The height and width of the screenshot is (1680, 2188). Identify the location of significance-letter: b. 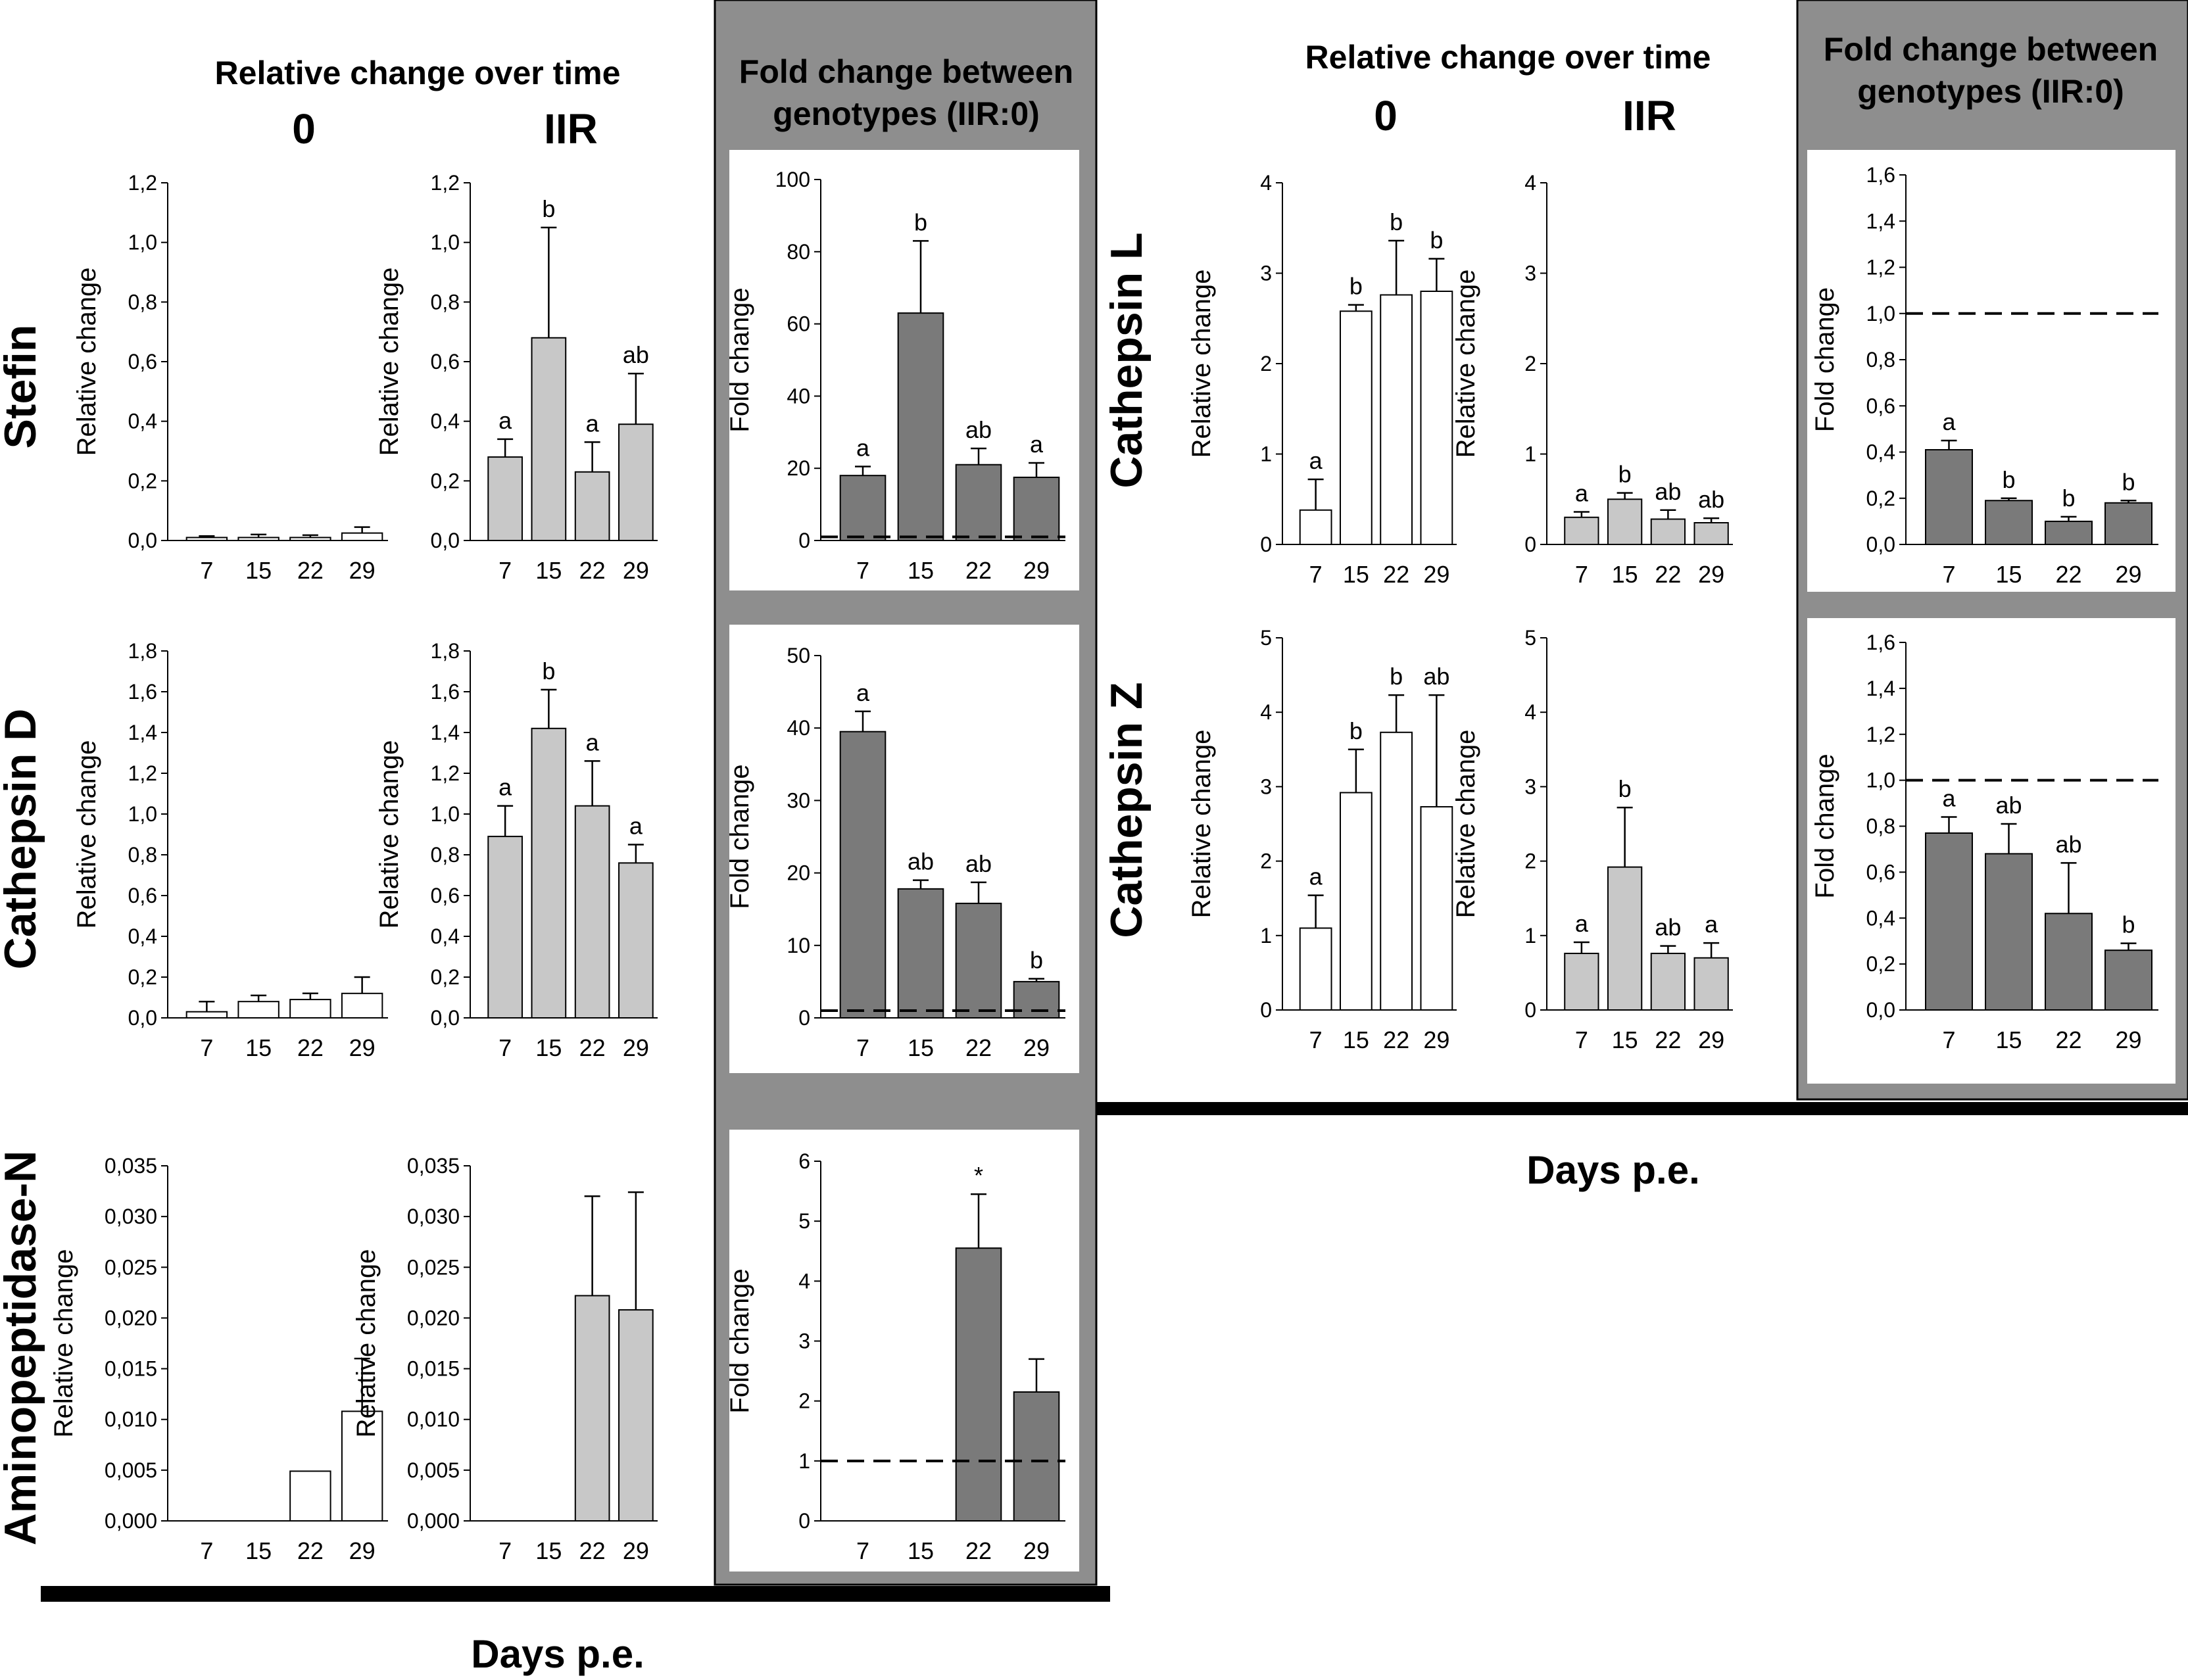
(549, 671).